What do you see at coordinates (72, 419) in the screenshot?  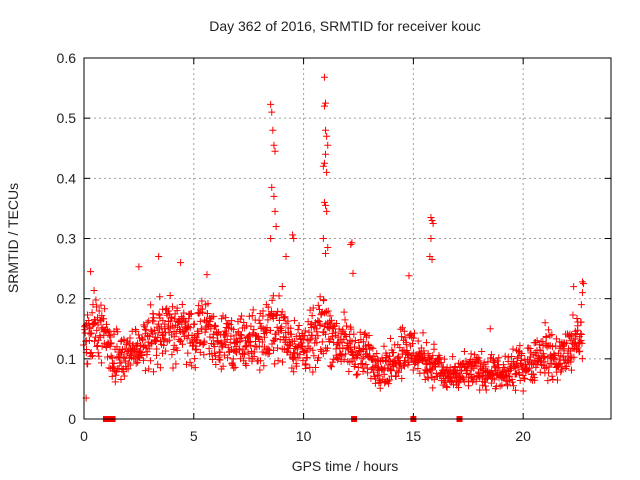 I see `y-tick-label: 0` at bounding box center [72, 419].